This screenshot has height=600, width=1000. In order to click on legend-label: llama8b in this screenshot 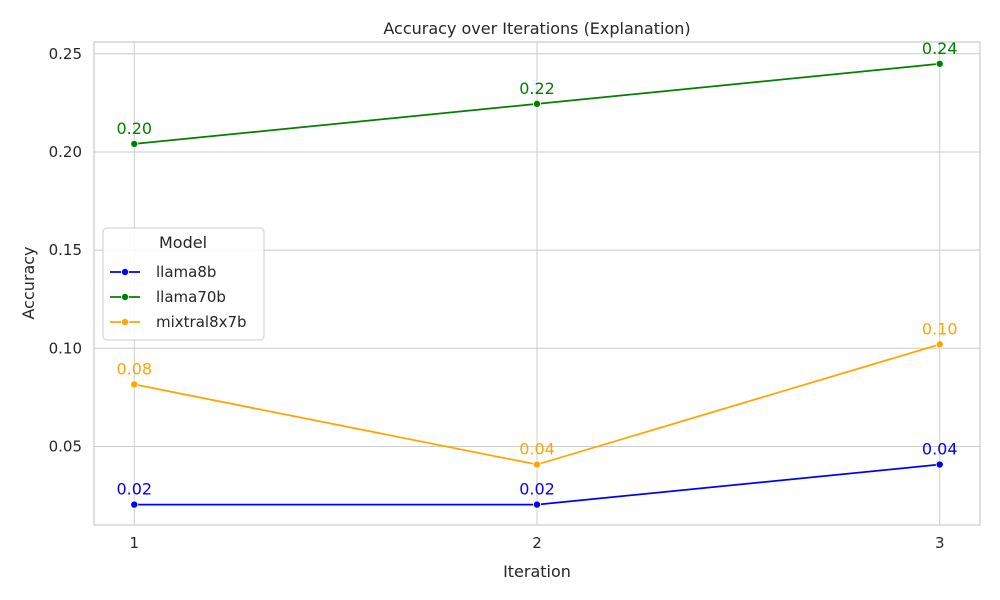, I will do `click(186, 272)`.